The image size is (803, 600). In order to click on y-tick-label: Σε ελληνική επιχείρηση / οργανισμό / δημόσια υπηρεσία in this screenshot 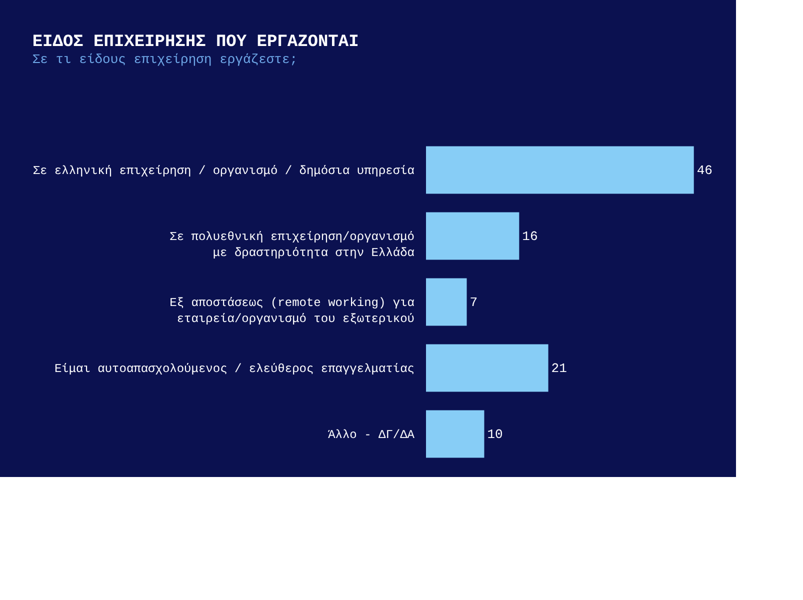, I will do `click(223, 171)`.